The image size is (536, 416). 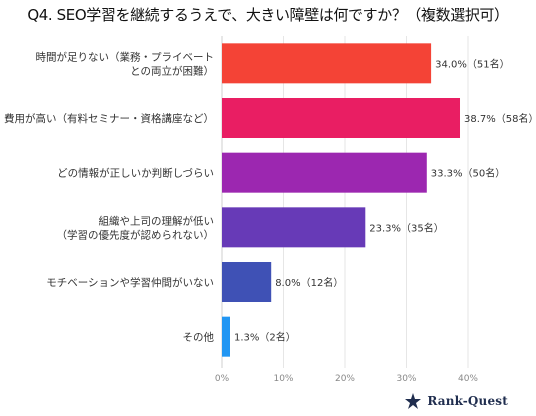 I want to click on brand-logo: Rank-Quest, so click(x=456, y=401).